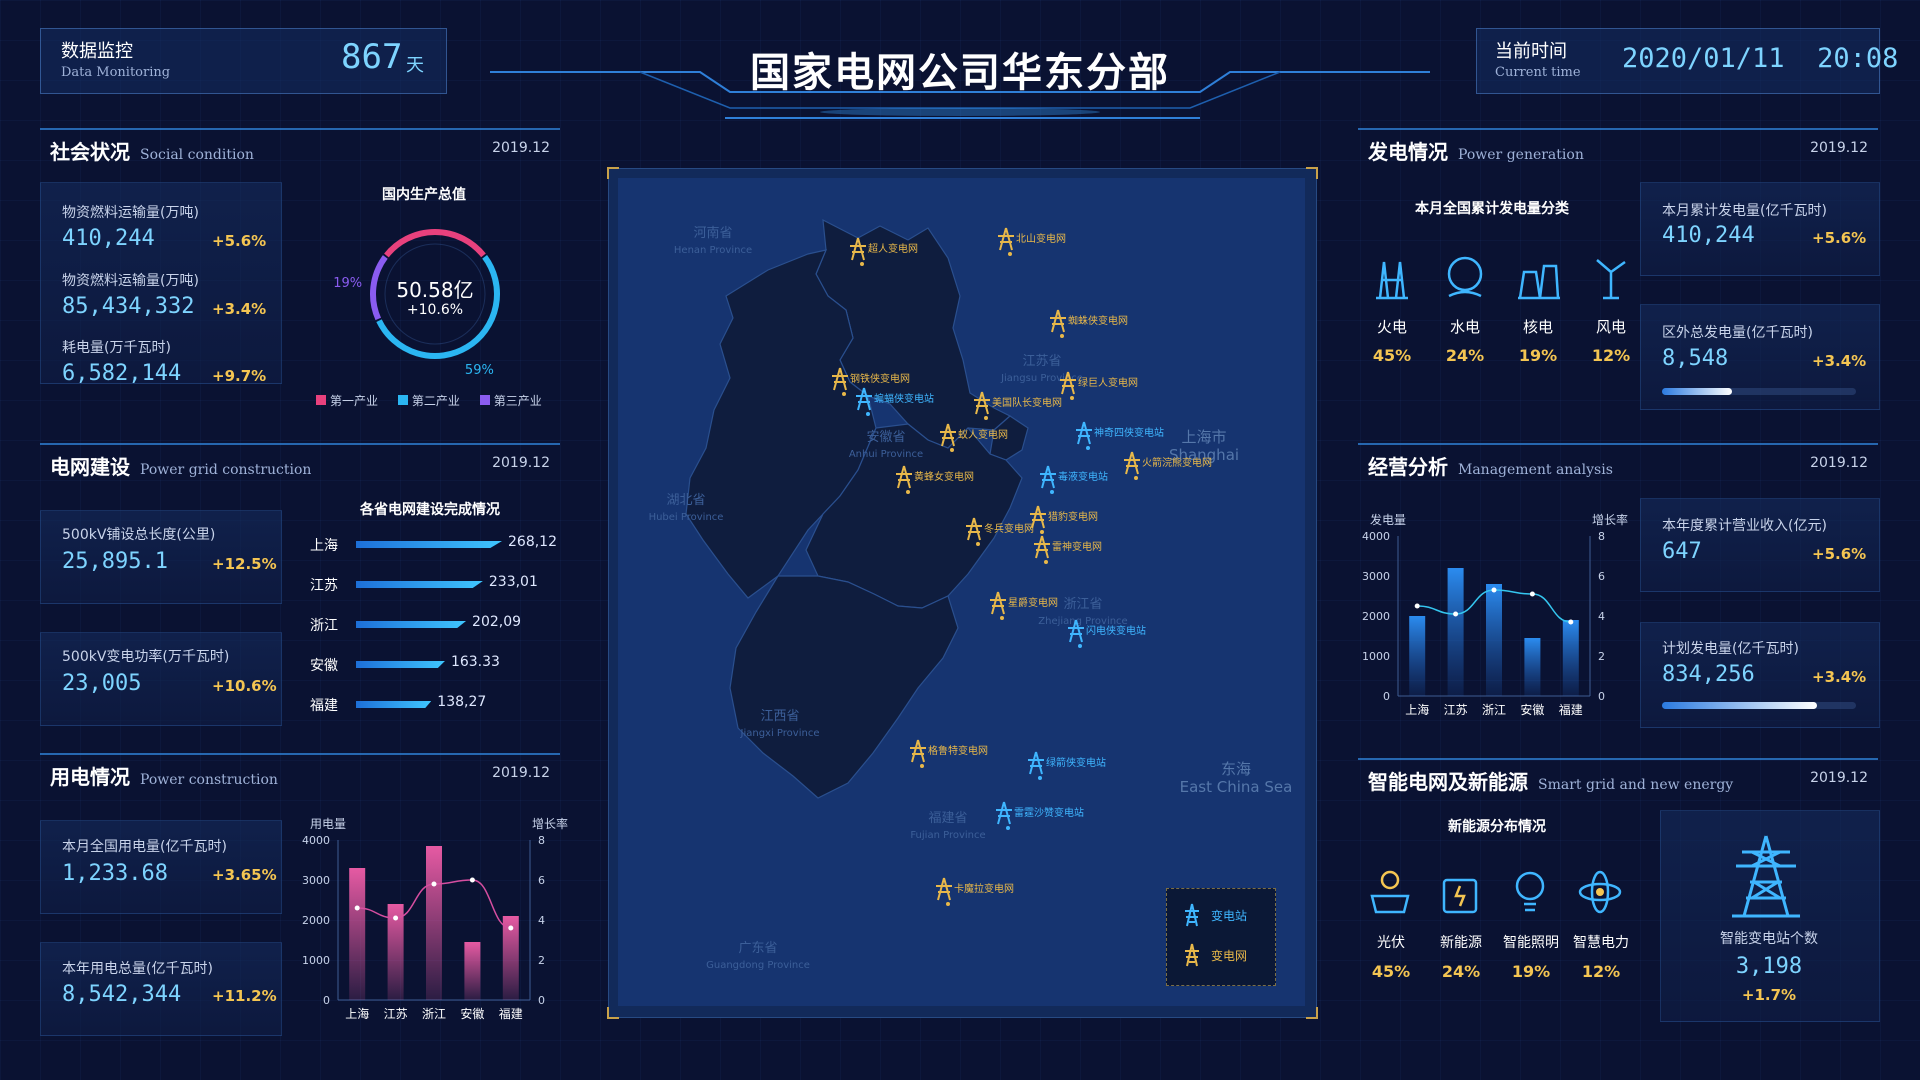  I want to click on grid-stat-1-change: +12.5%, so click(244, 564).